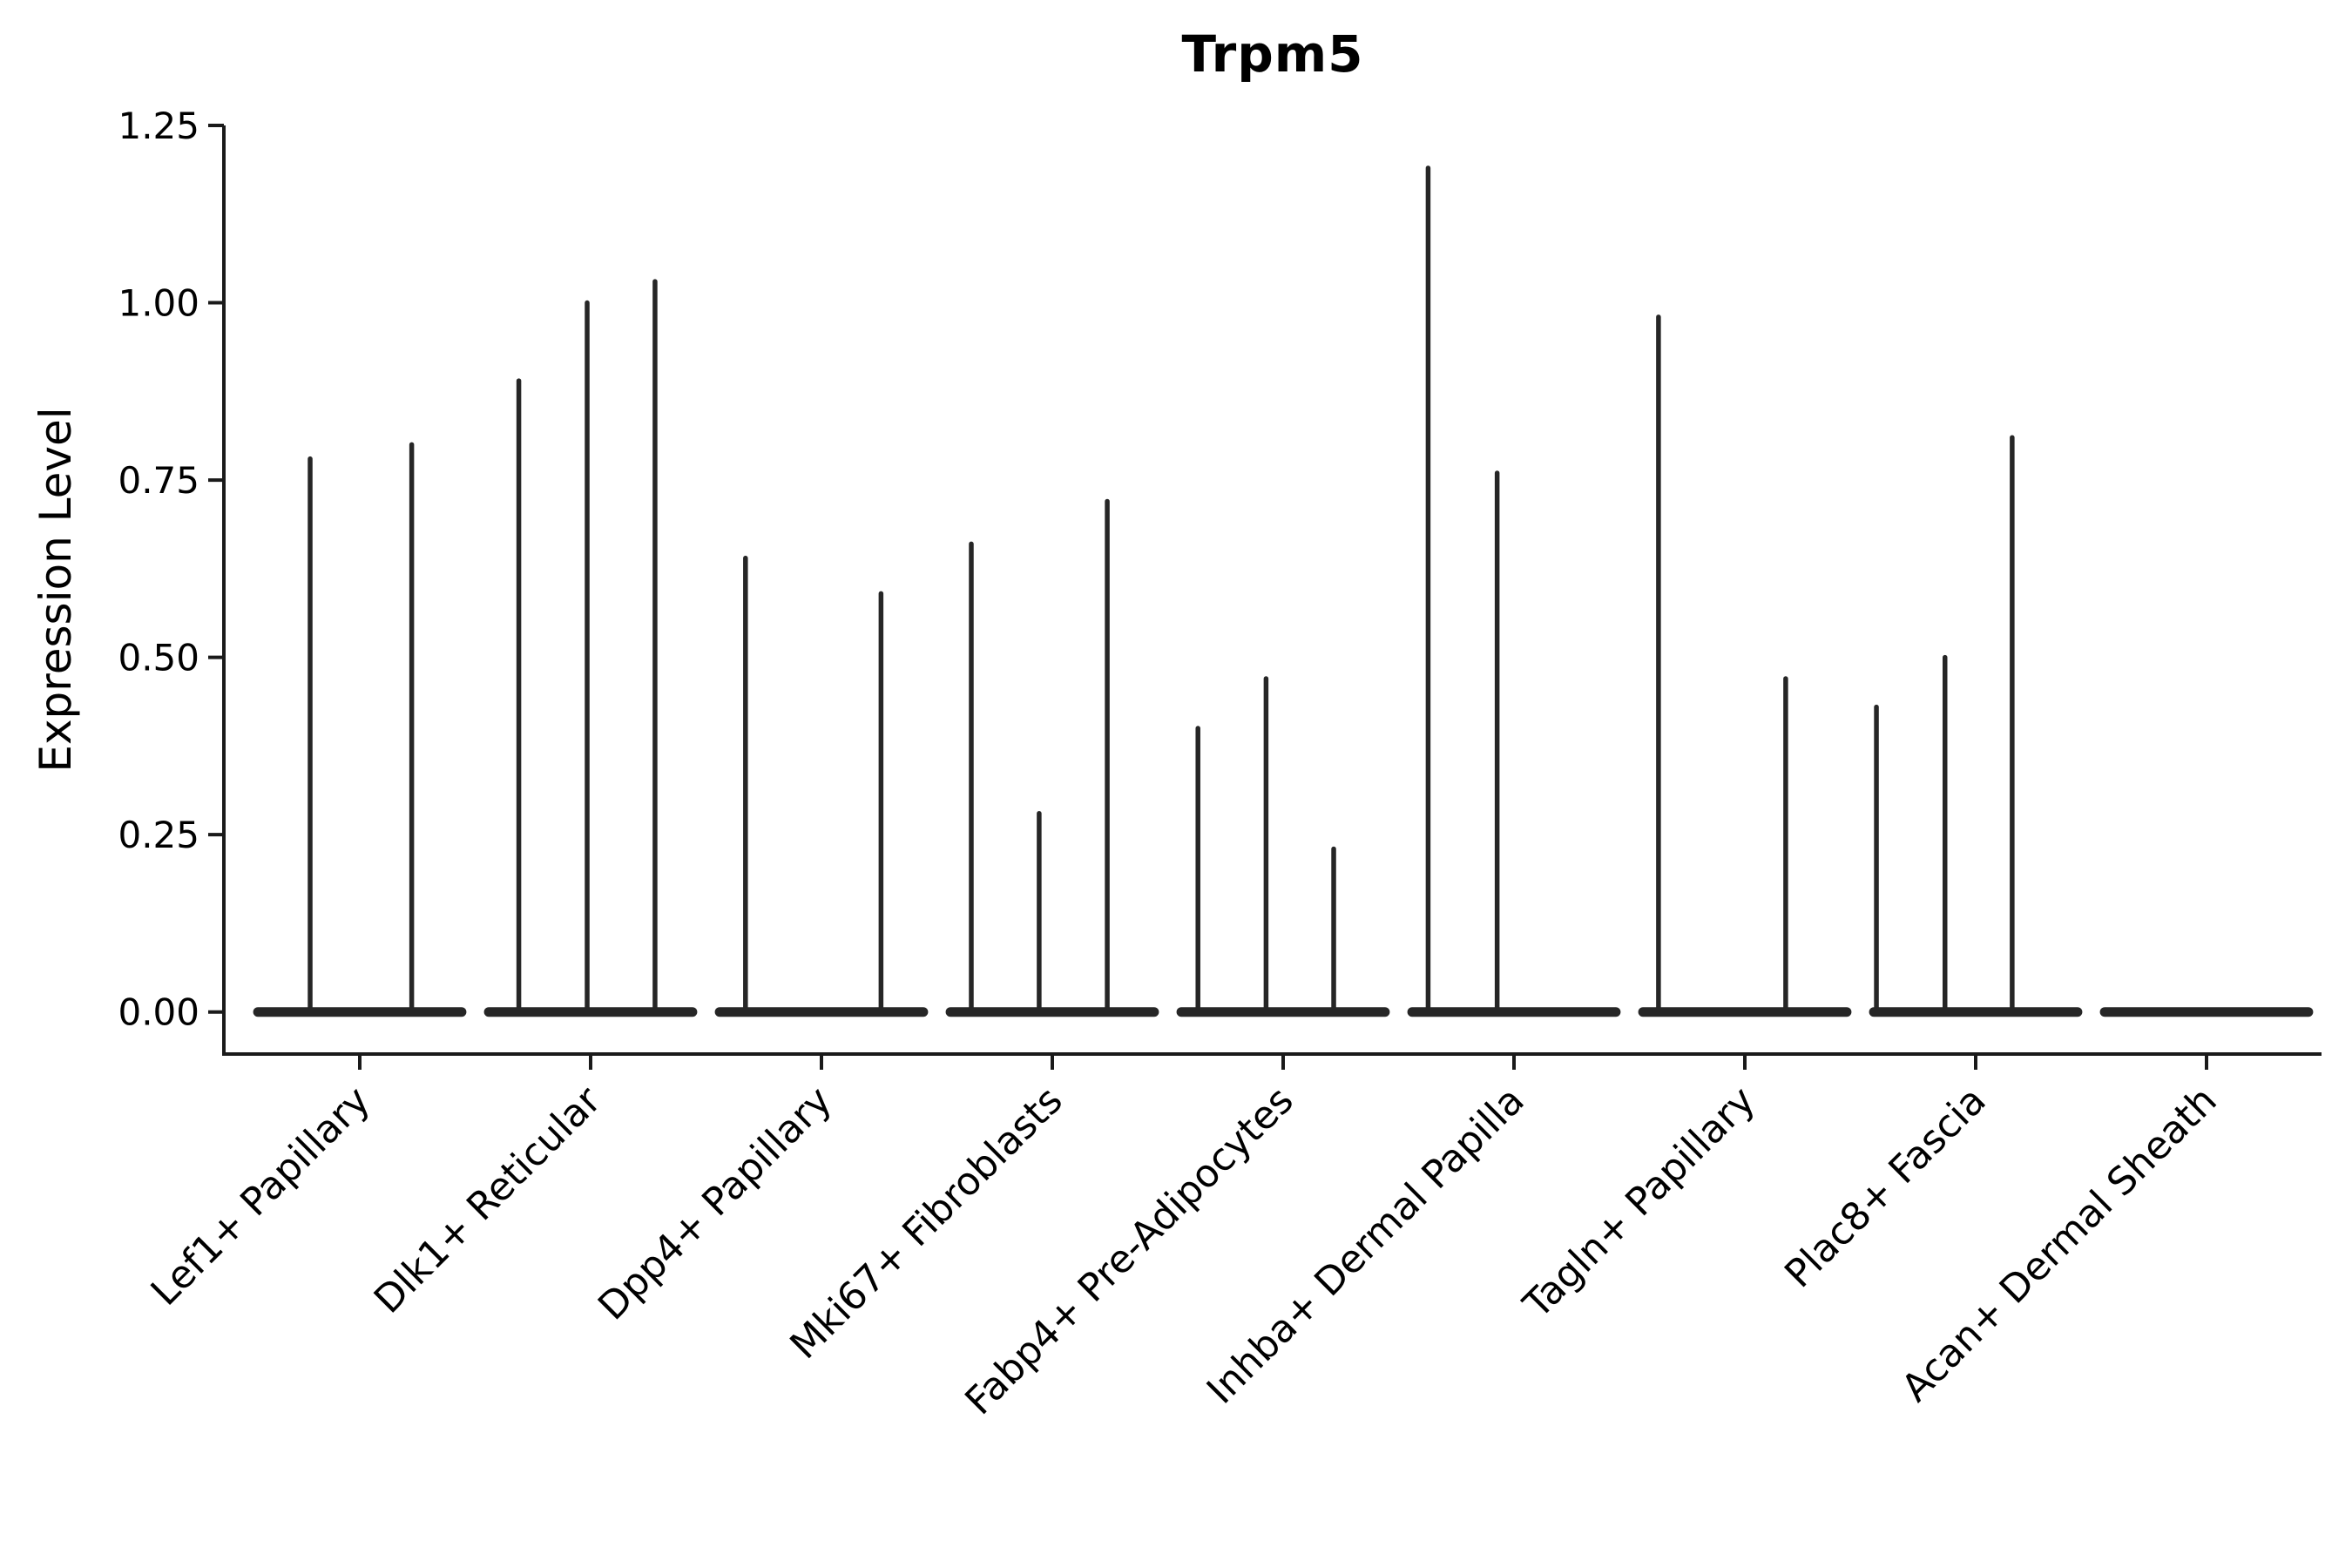  What do you see at coordinates (158, 303) in the screenshot?
I see `y-tick-label: 1.00` at bounding box center [158, 303].